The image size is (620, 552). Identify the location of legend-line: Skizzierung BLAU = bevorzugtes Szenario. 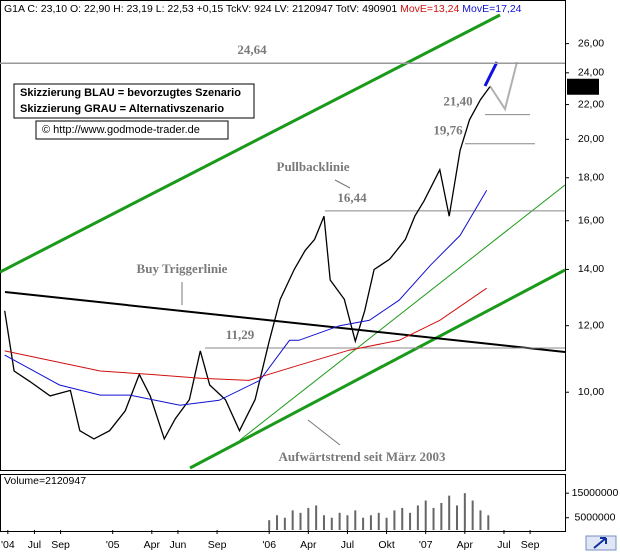
(130, 93).